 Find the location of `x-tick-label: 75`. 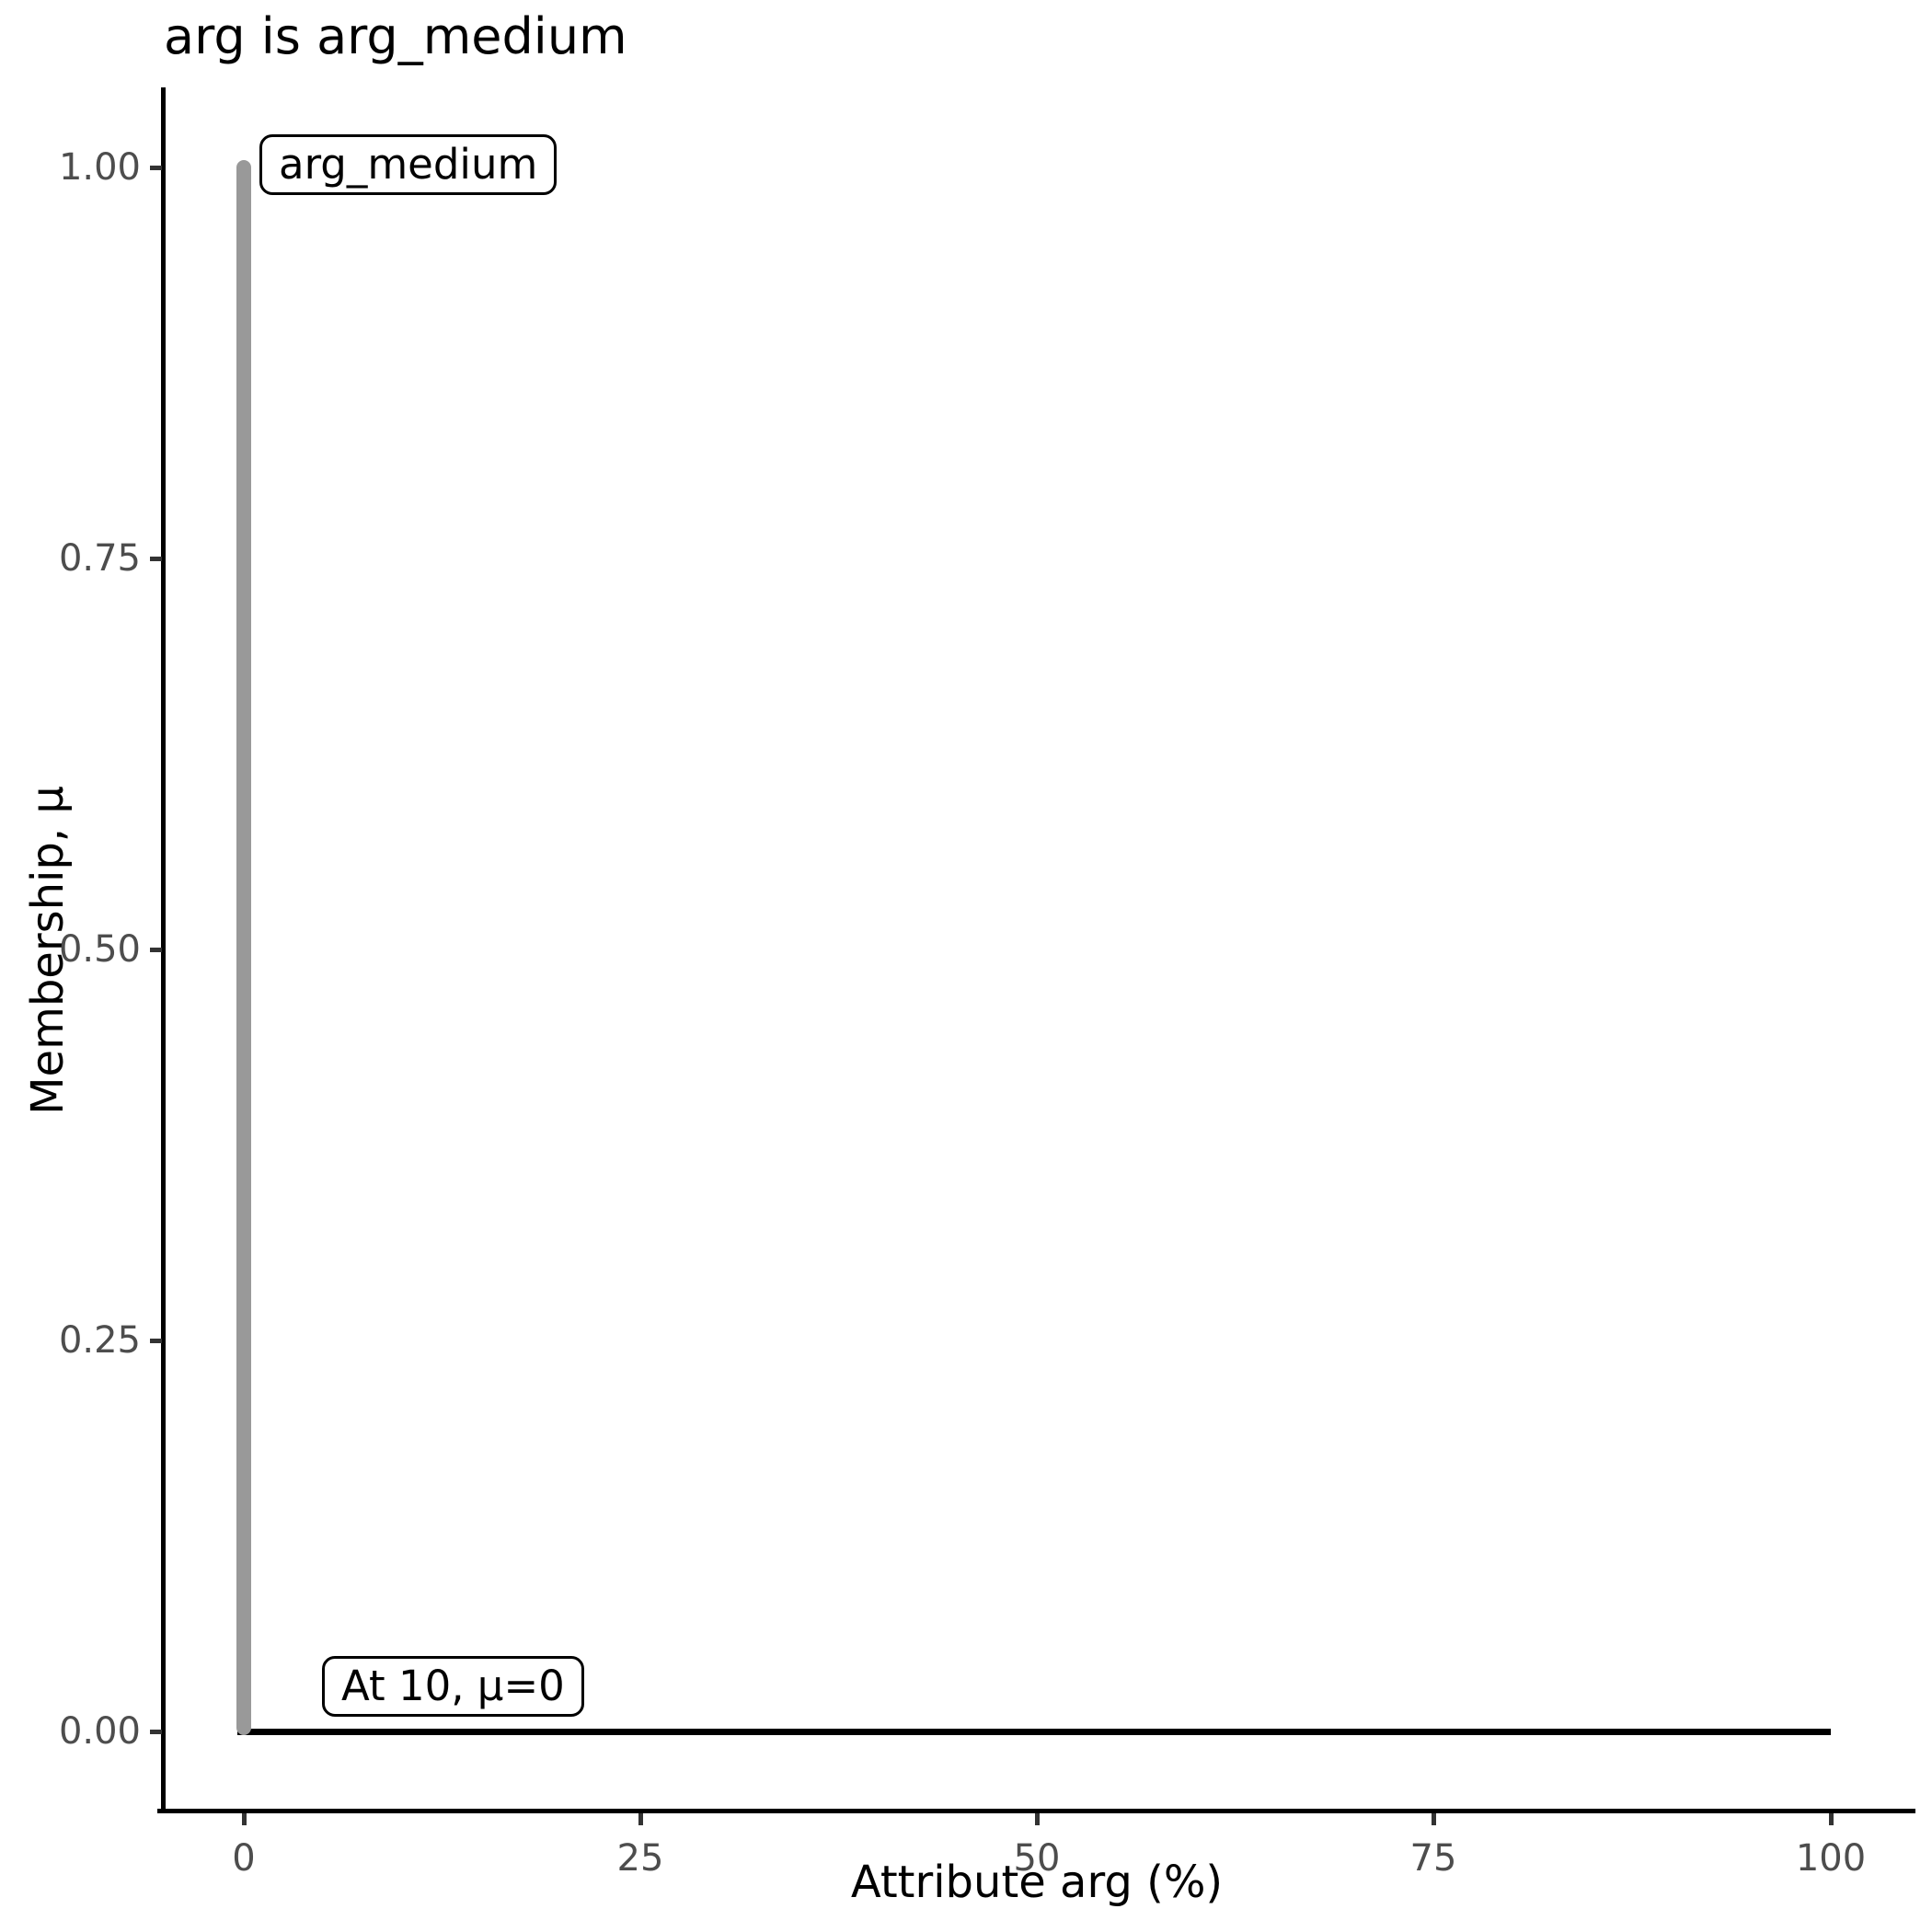

x-tick-label: 75 is located at coordinates (1433, 1858).